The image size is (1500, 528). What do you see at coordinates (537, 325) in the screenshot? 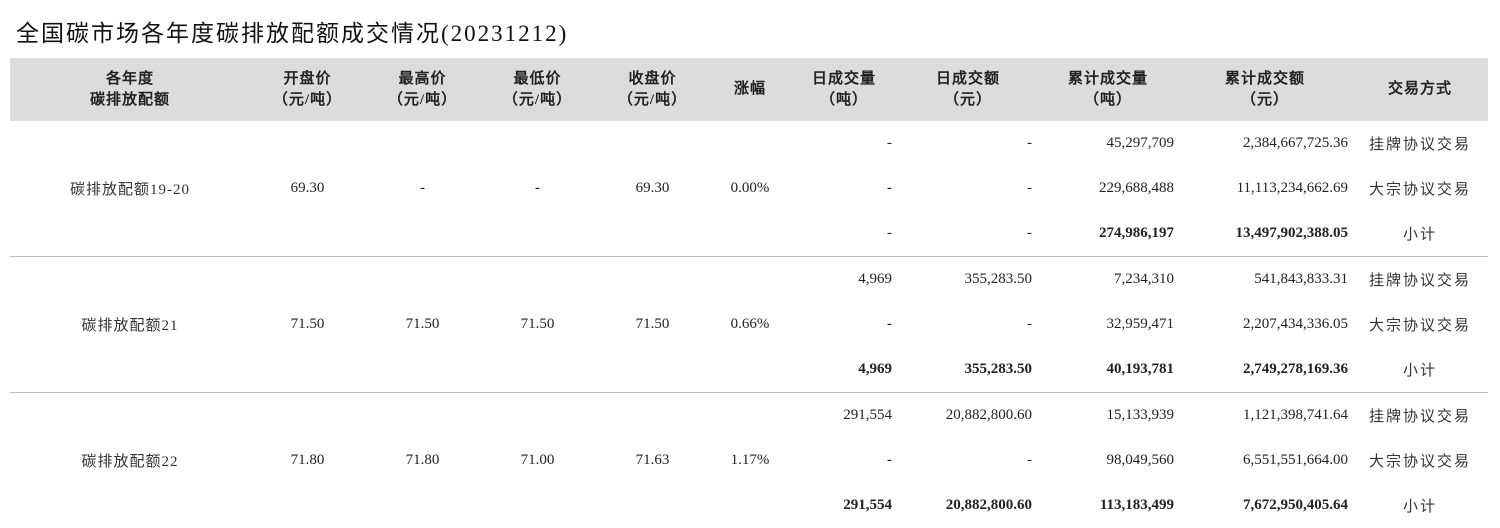
I see `low-price: 71.50` at bounding box center [537, 325].